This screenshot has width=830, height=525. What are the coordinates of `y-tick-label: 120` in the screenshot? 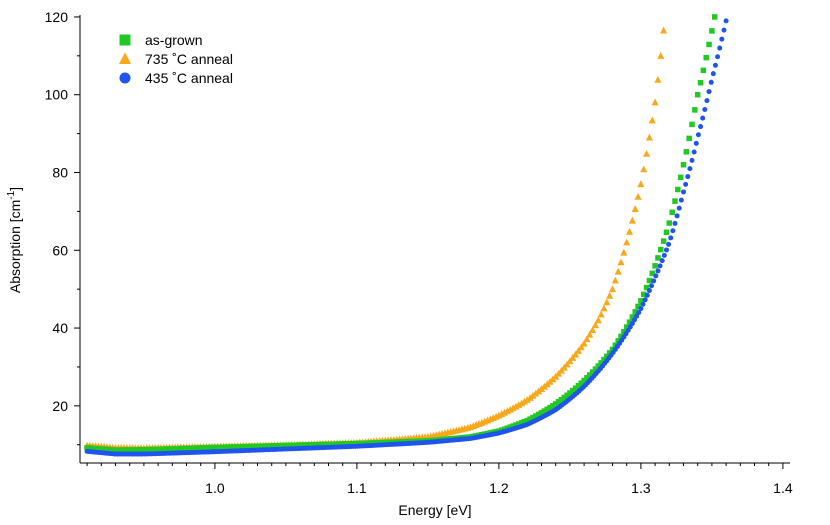 It's located at (57, 17).